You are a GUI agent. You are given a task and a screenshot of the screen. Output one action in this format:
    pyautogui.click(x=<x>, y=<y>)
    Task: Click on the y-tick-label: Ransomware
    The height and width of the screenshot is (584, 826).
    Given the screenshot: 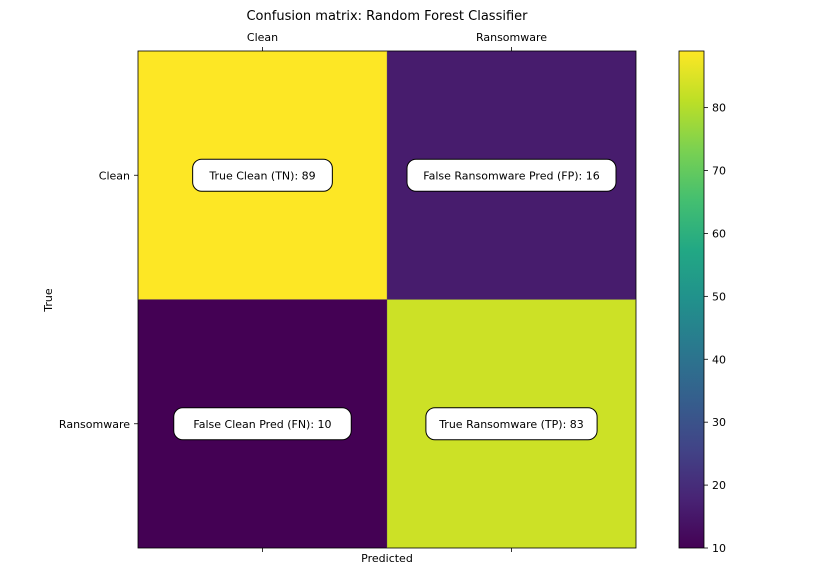 What is the action you would take?
    pyautogui.click(x=94, y=424)
    